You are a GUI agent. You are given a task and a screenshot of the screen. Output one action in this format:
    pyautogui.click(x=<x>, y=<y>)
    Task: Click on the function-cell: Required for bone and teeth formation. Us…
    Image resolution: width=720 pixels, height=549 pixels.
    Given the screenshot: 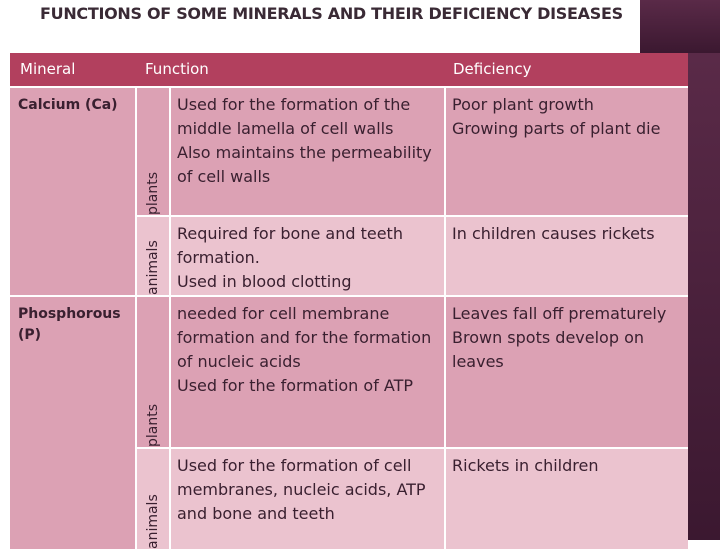 What is the action you would take?
    pyautogui.click(x=307, y=256)
    